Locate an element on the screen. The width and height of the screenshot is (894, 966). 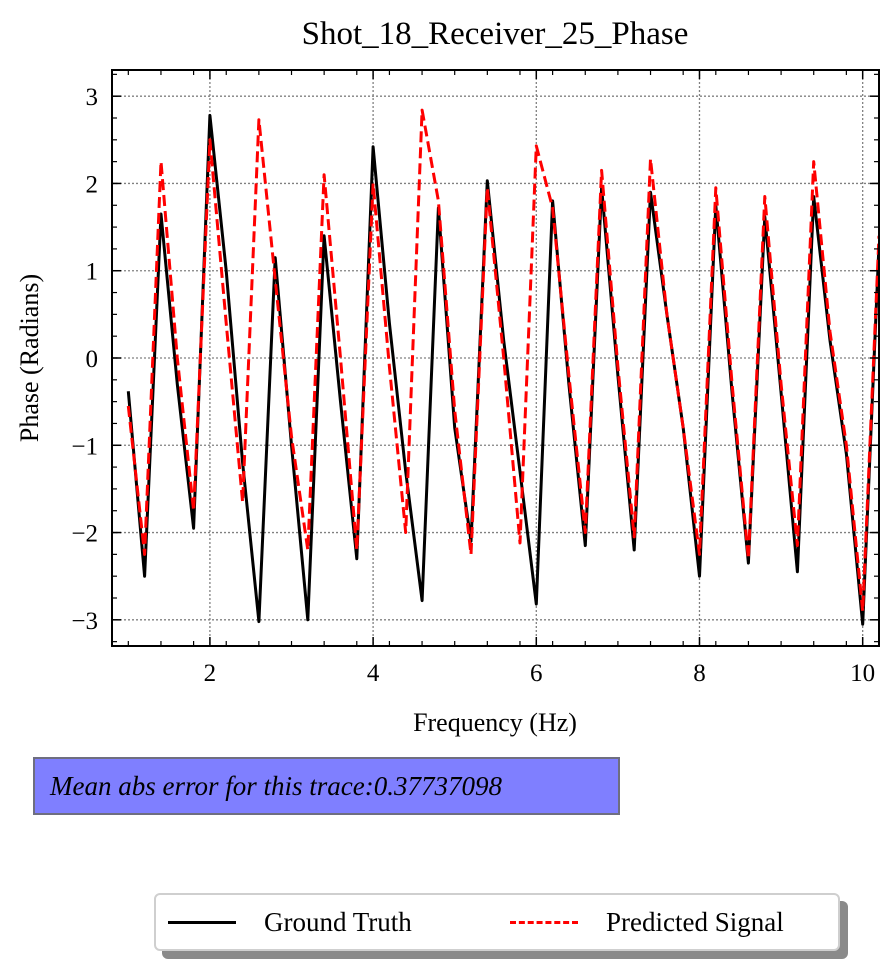
y-tick-label: 3 is located at coordinates (92, 97).